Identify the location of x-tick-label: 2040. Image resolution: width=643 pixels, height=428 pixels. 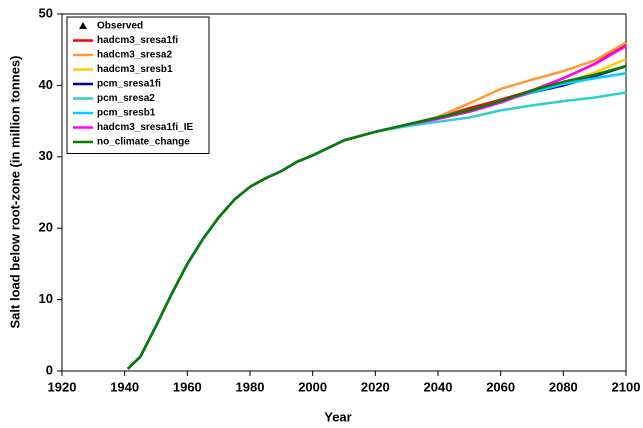
(438, 386).